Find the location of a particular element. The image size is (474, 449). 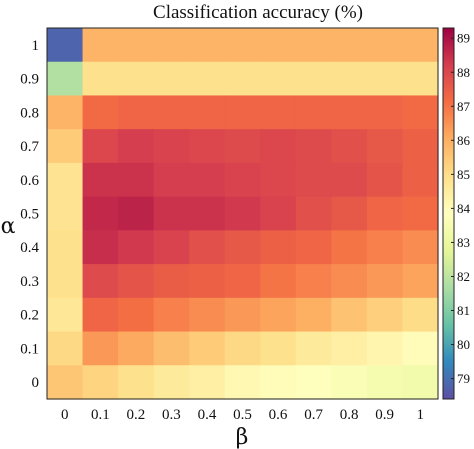

colorbar-tick-label: 86 is located at coordinates (464, 140).